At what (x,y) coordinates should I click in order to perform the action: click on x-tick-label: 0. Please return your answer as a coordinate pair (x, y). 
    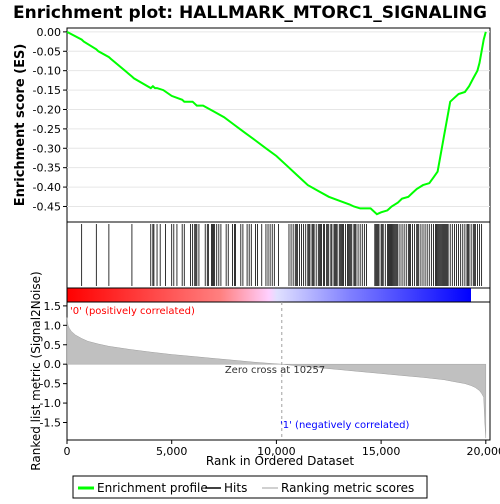
    Looking at the image, I should click on (67, 451).